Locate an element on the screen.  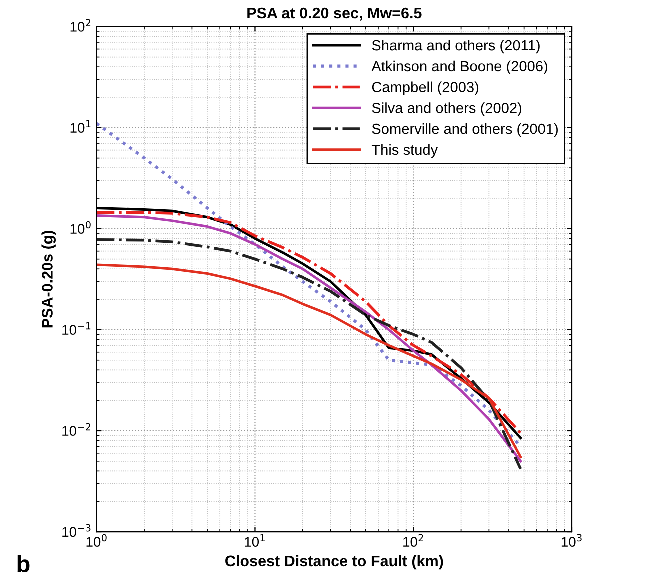
x-tick-label: 10$^{2}$ is located at coordinates (414, 540).